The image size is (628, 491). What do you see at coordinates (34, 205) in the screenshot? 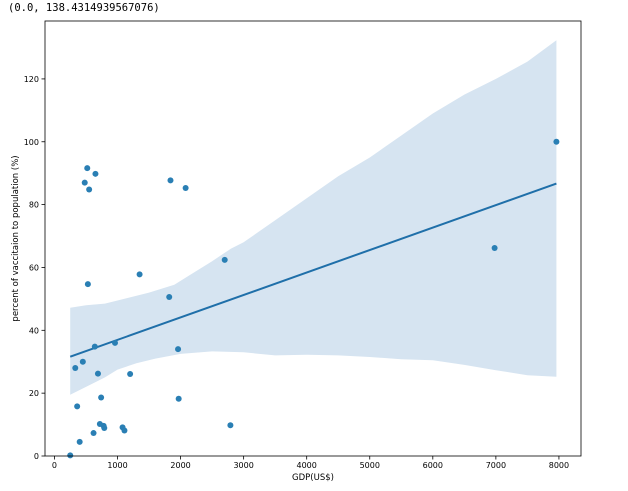
I see `y-tick-label: 80` at bounding box center [34, 205].